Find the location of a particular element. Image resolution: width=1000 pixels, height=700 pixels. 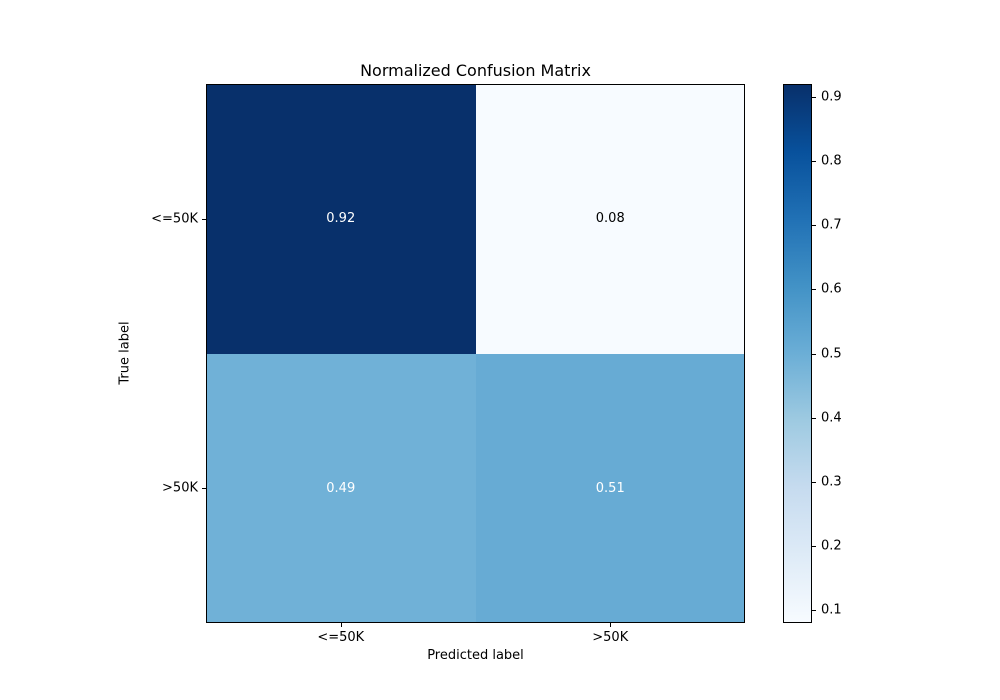

y-tick-label-1: >50K is located at coordinates (180, 488).